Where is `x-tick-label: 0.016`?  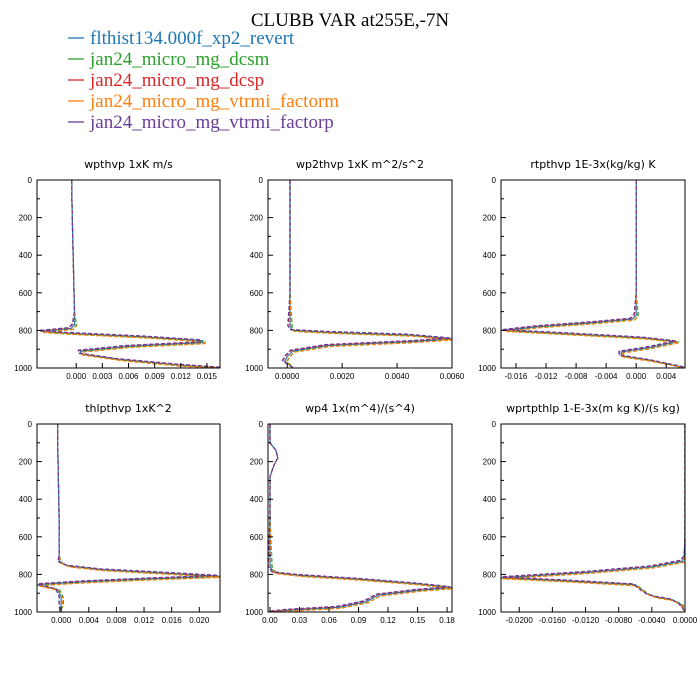 x-tick-label: 0.016 is located at coordinates (172, 620).